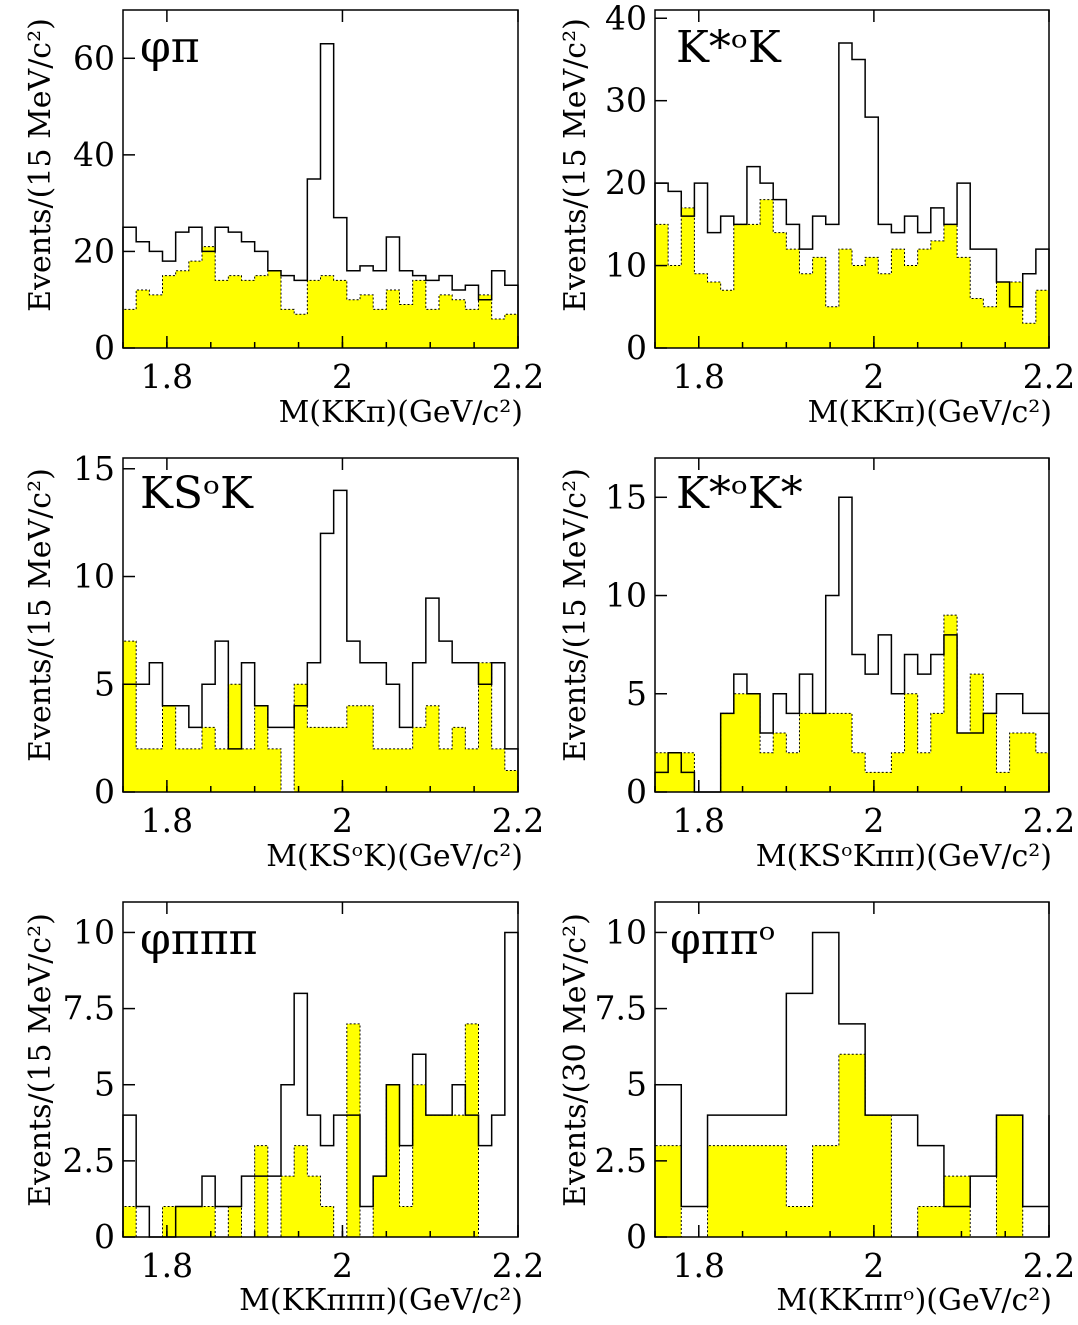  What do you see at coordinates (626, 100) in the screenshot?
I see `y-tick-label: 30` at bounding box center [626, 100].